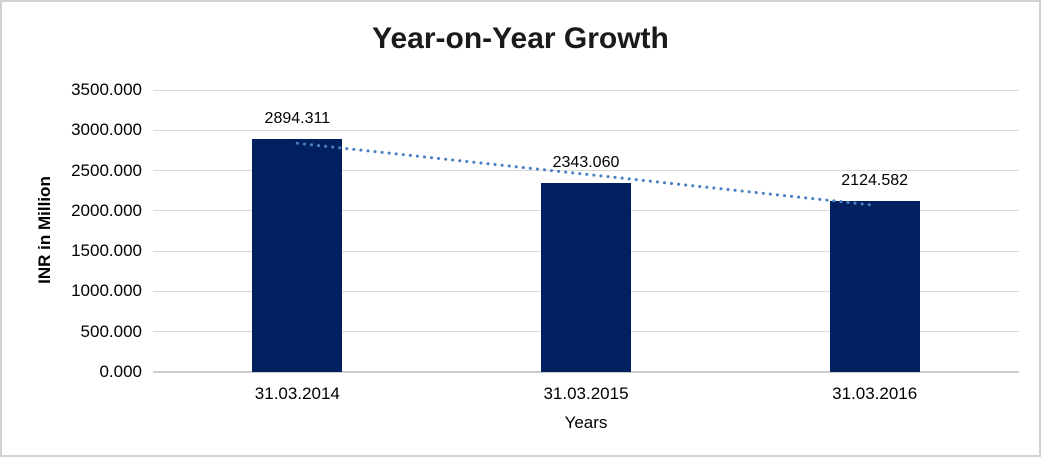  What do you see at coordinates (586, 422) in the screenshot?
I see `x-axis-title: Years` at bounding box center [586, 422].